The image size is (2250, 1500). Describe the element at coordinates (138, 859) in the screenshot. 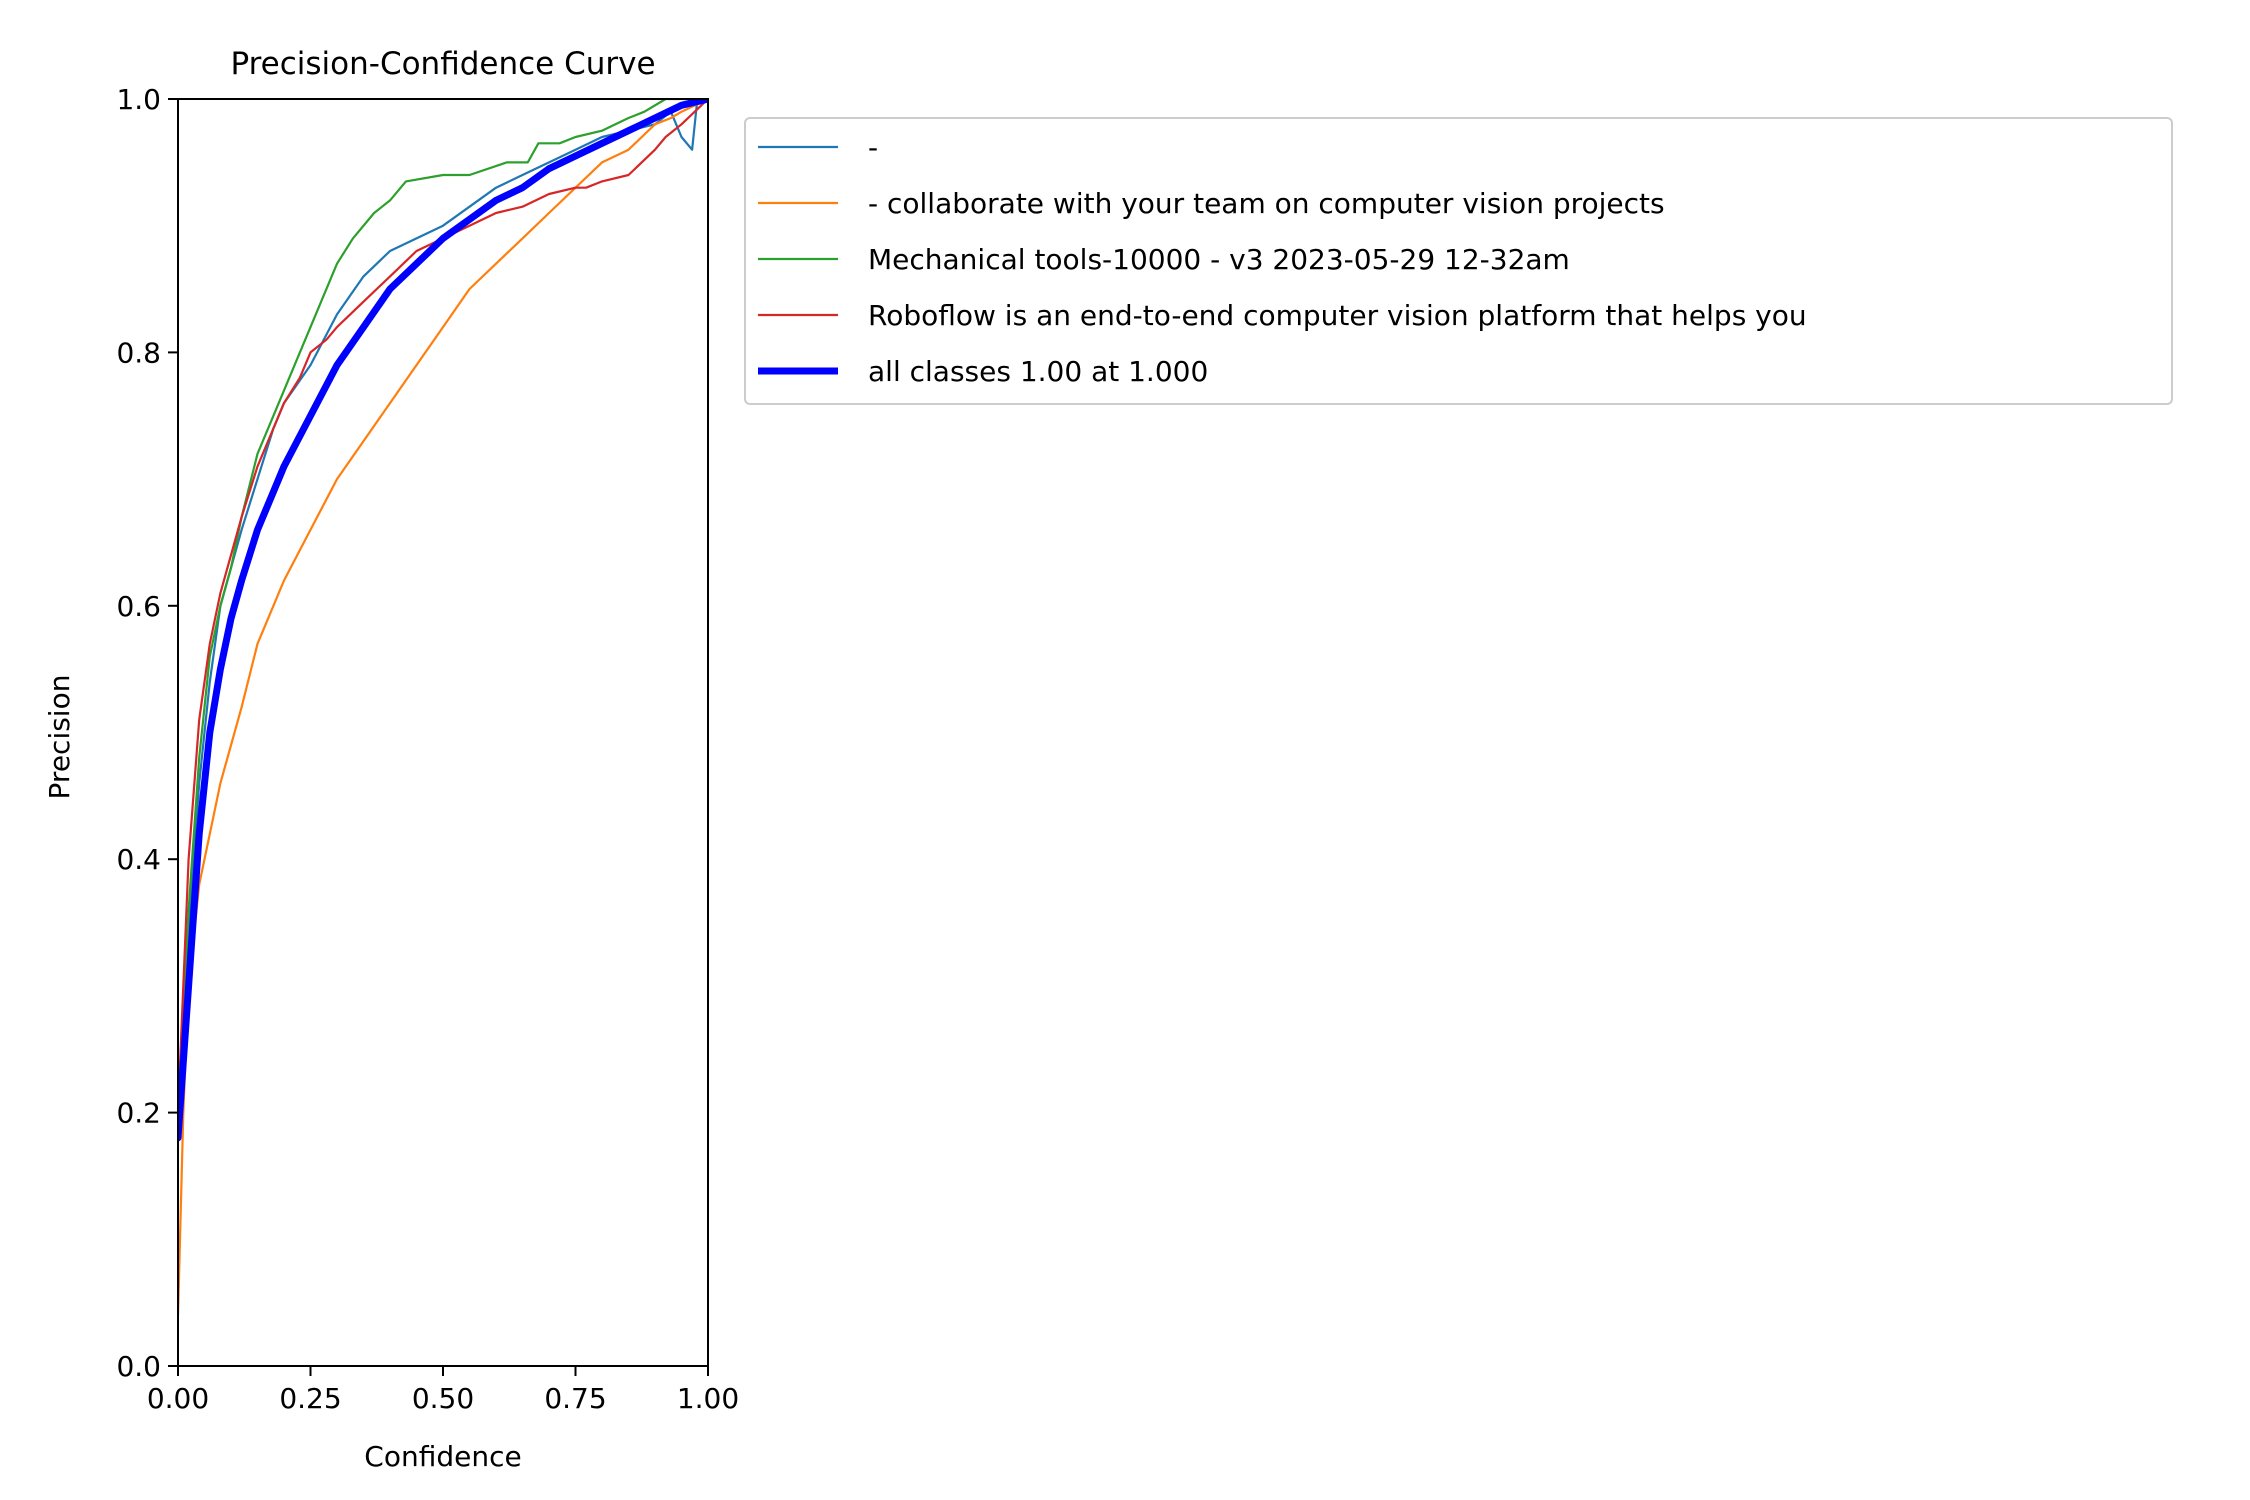

I see `y-tick-label: 0.4` at that location.